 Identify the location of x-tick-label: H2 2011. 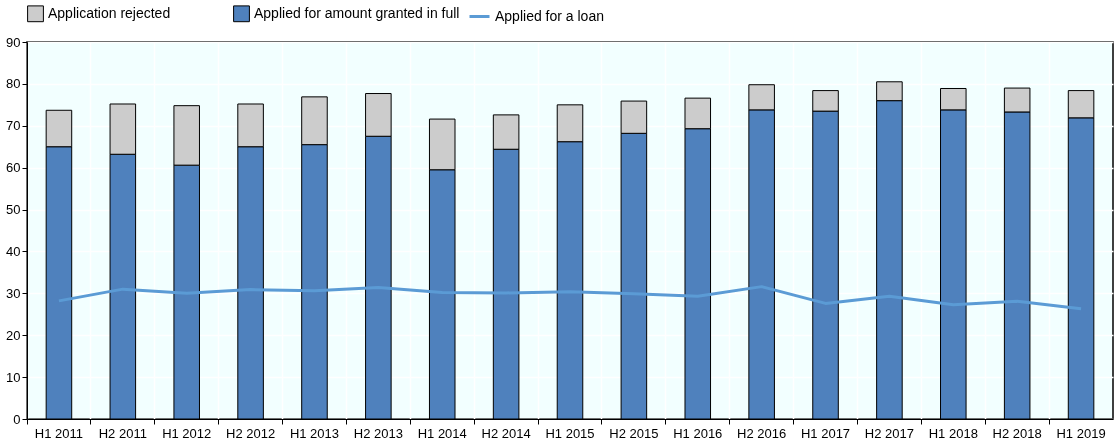
(122, 433).